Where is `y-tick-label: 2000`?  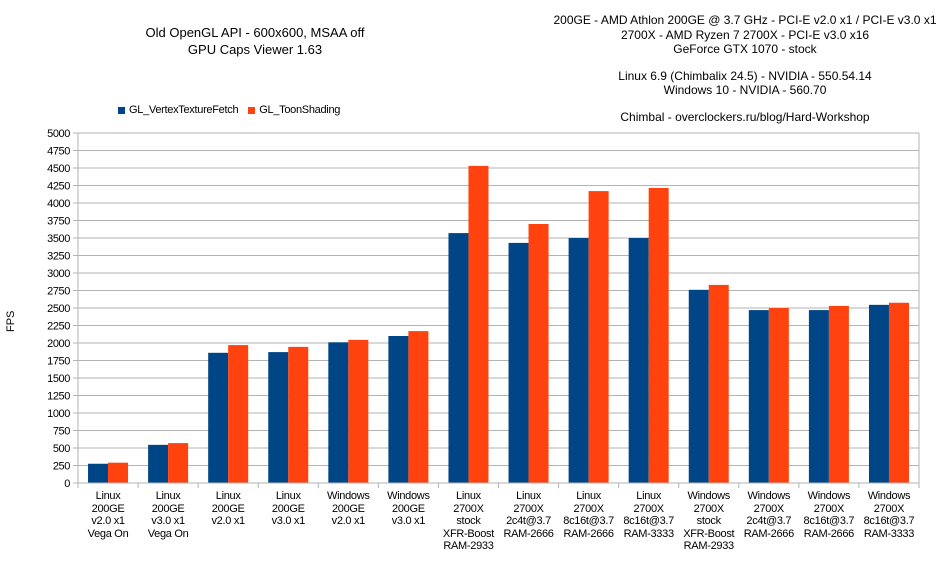 y-tick-label: 2000 is located at coordinates (58, 344).